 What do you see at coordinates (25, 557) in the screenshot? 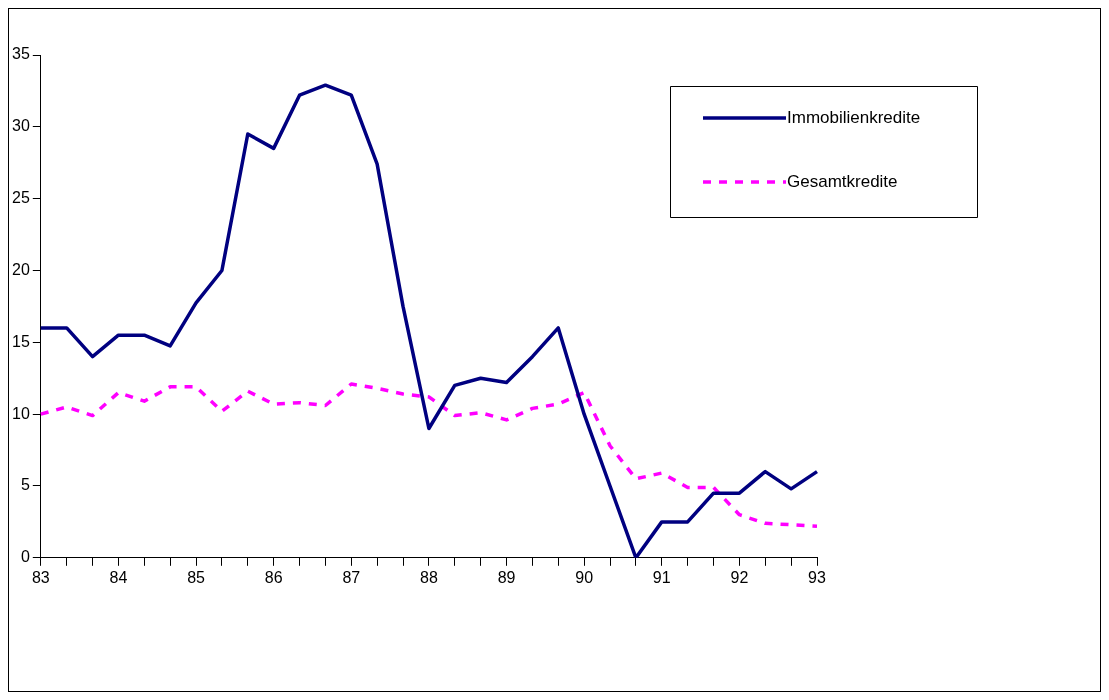
I see `y-tick-label: 0` at bounding box center [25, 557].